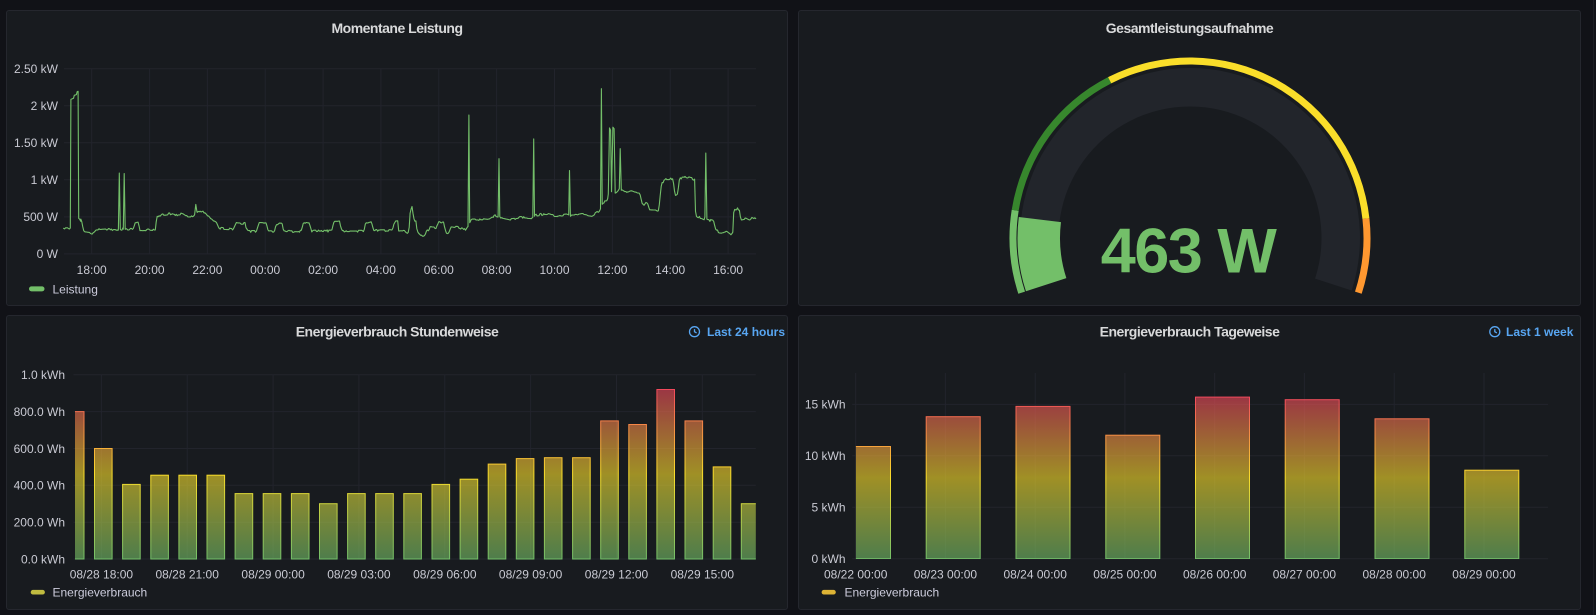  Describe the element at coordinates (323, 270) in the screenshot. I see `svg-text: 02:00` at that location.